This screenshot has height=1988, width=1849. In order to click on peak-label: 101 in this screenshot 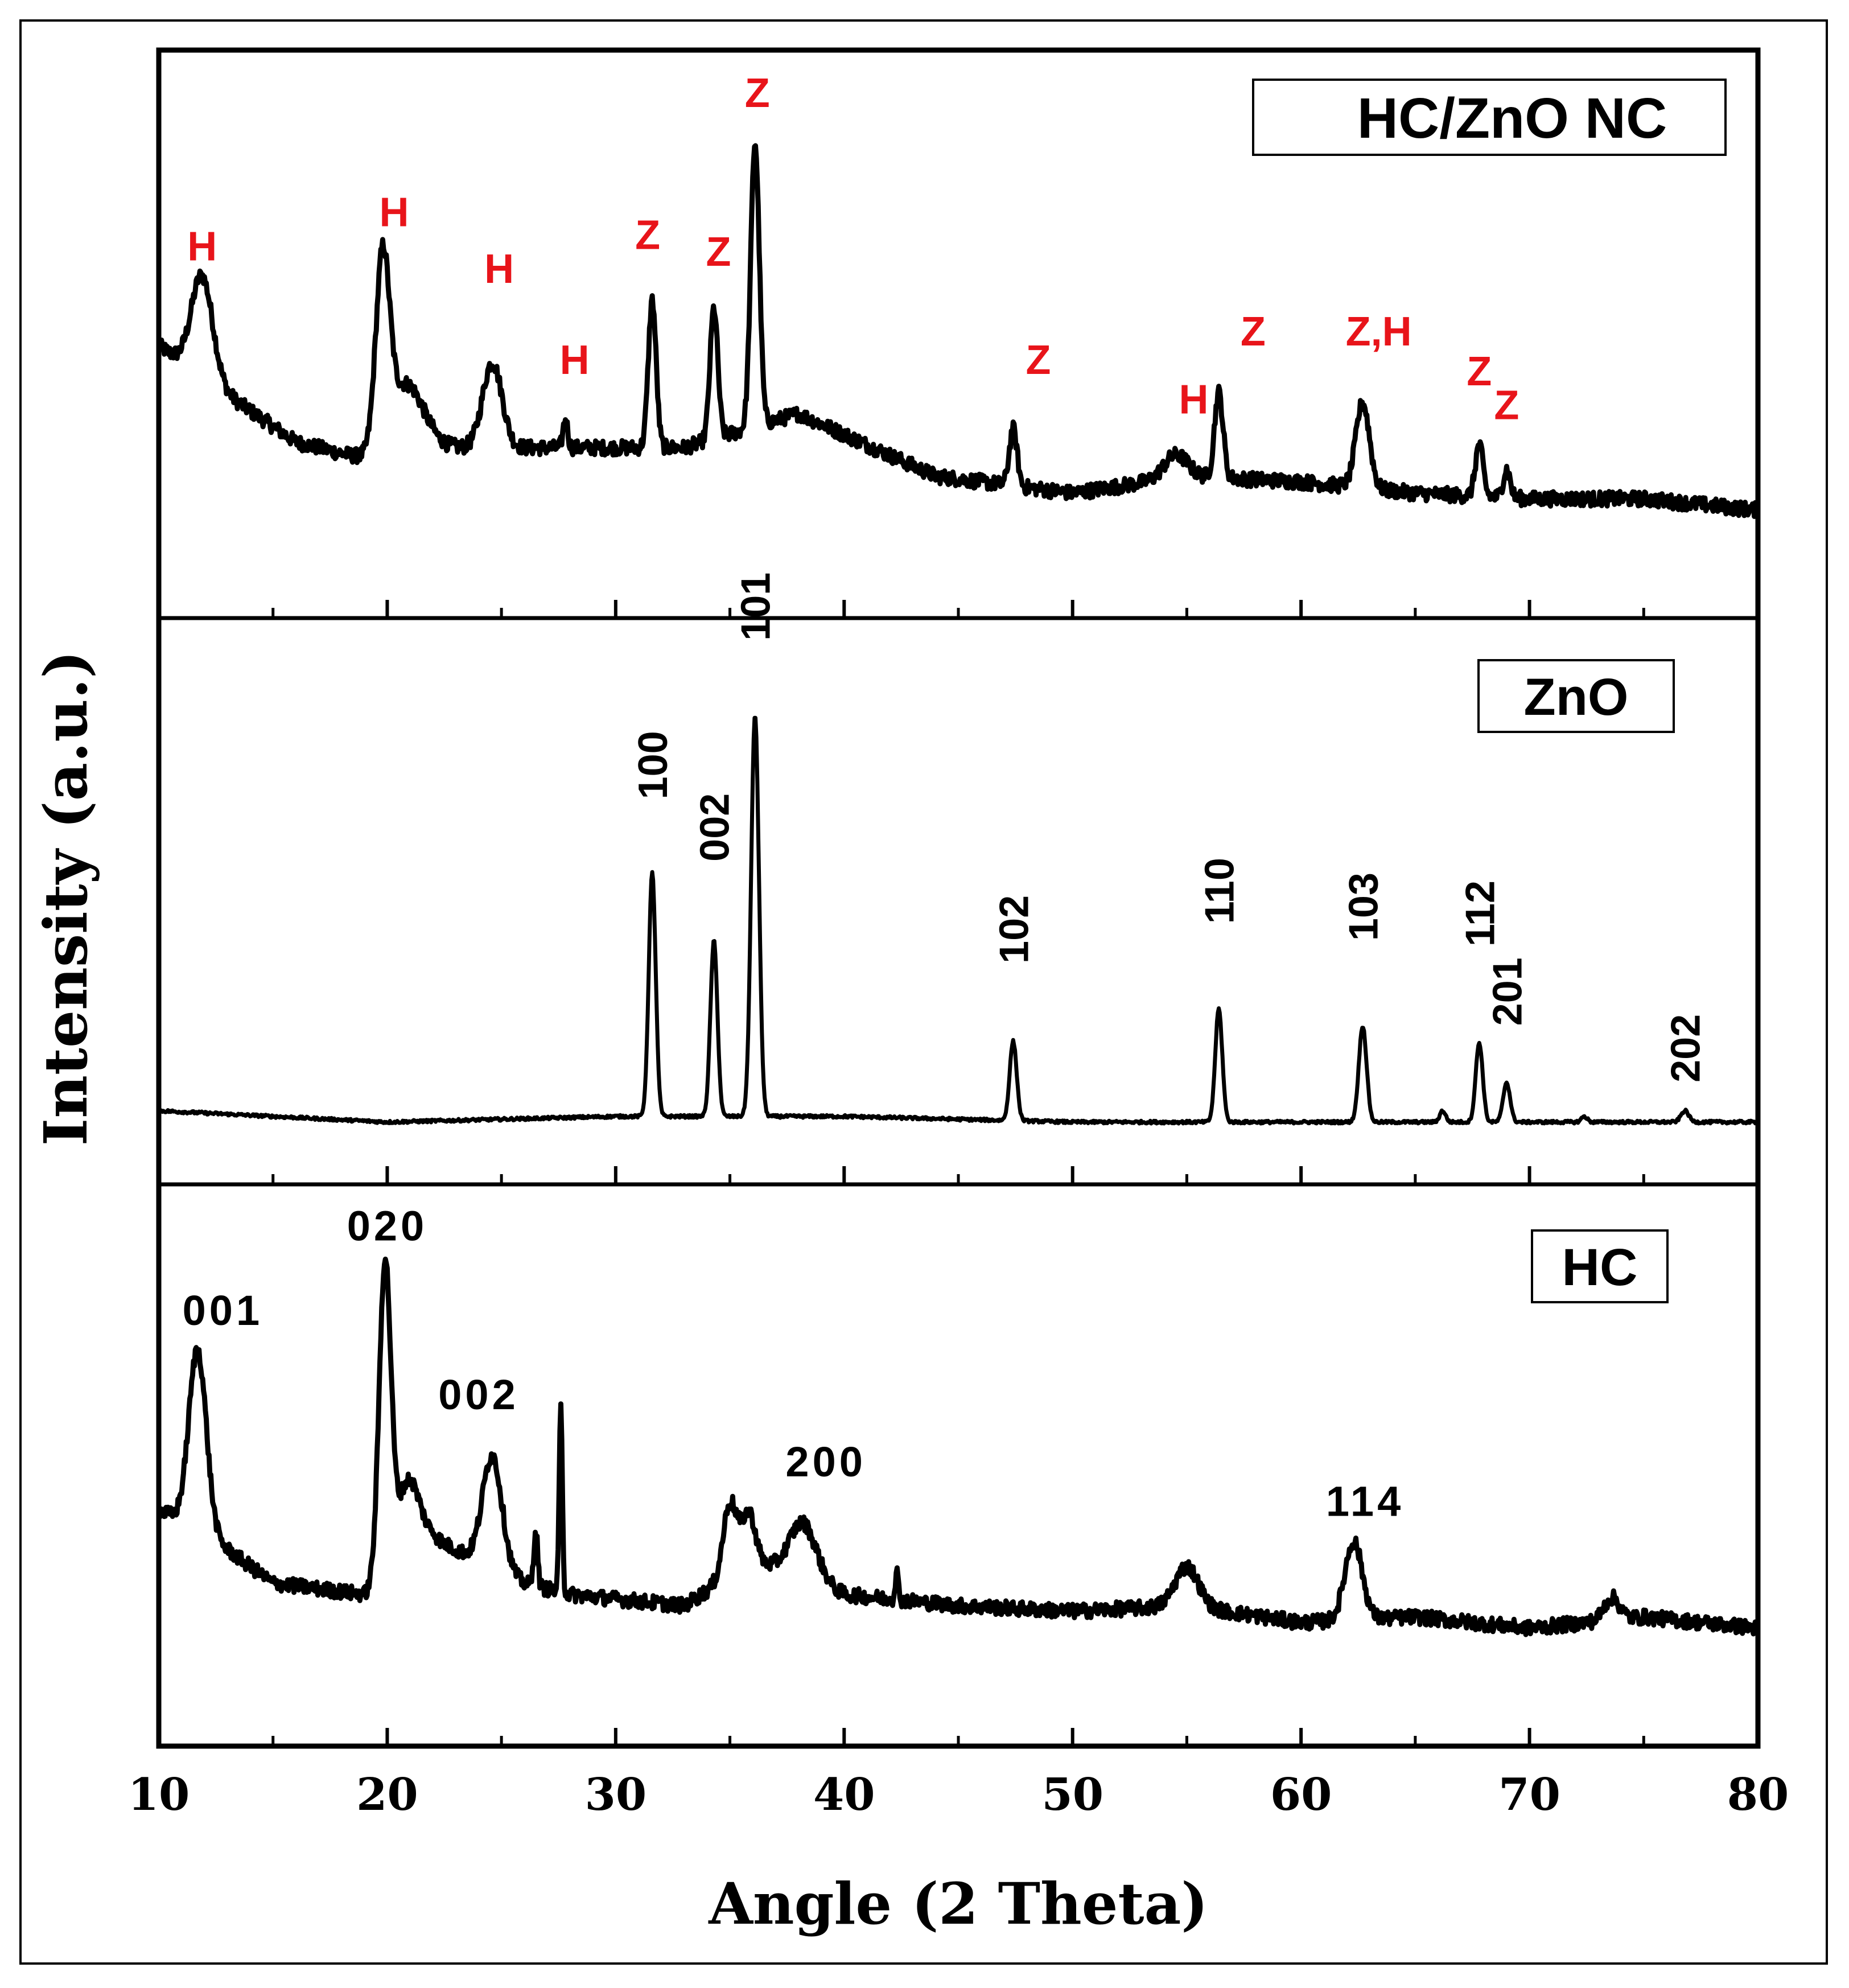, I will do `click(757, 607)`.